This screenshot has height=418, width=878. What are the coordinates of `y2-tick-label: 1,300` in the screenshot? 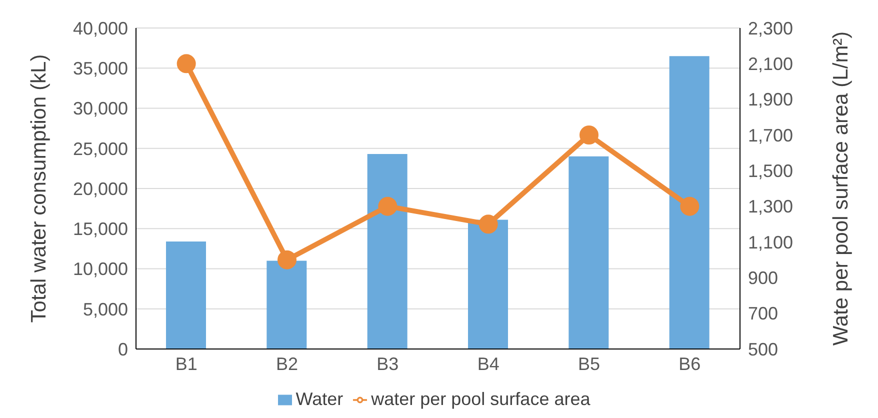 It's located at (771, 206).